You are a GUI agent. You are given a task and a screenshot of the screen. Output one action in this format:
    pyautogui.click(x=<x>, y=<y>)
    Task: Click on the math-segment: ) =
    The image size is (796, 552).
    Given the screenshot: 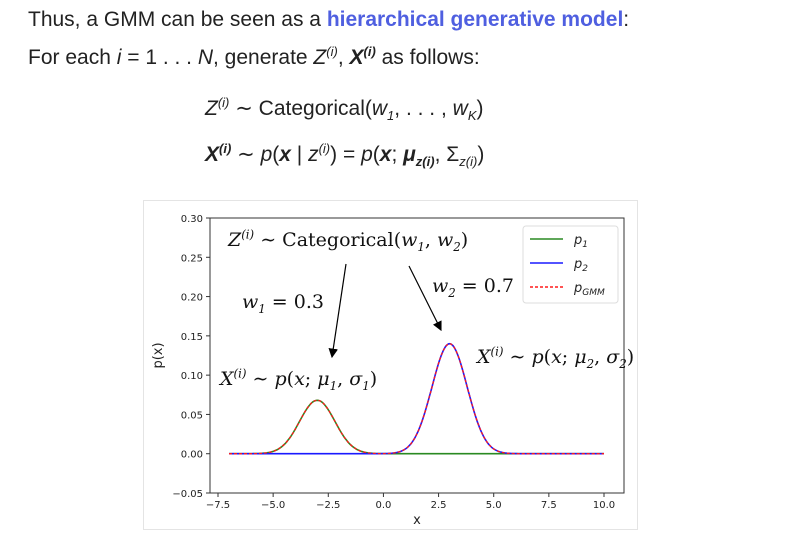 What is the action you would take?
    pyautogui.click(x=346, y=154)
    